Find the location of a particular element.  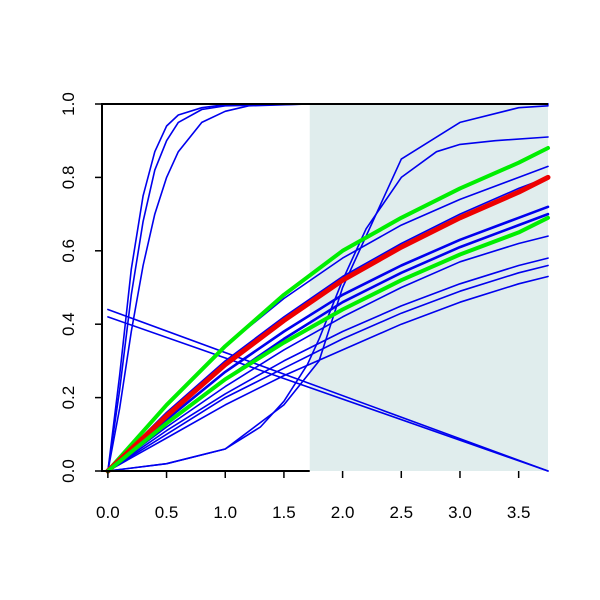

x-tick-label: 0.5 is located at coordinates (167, 512).